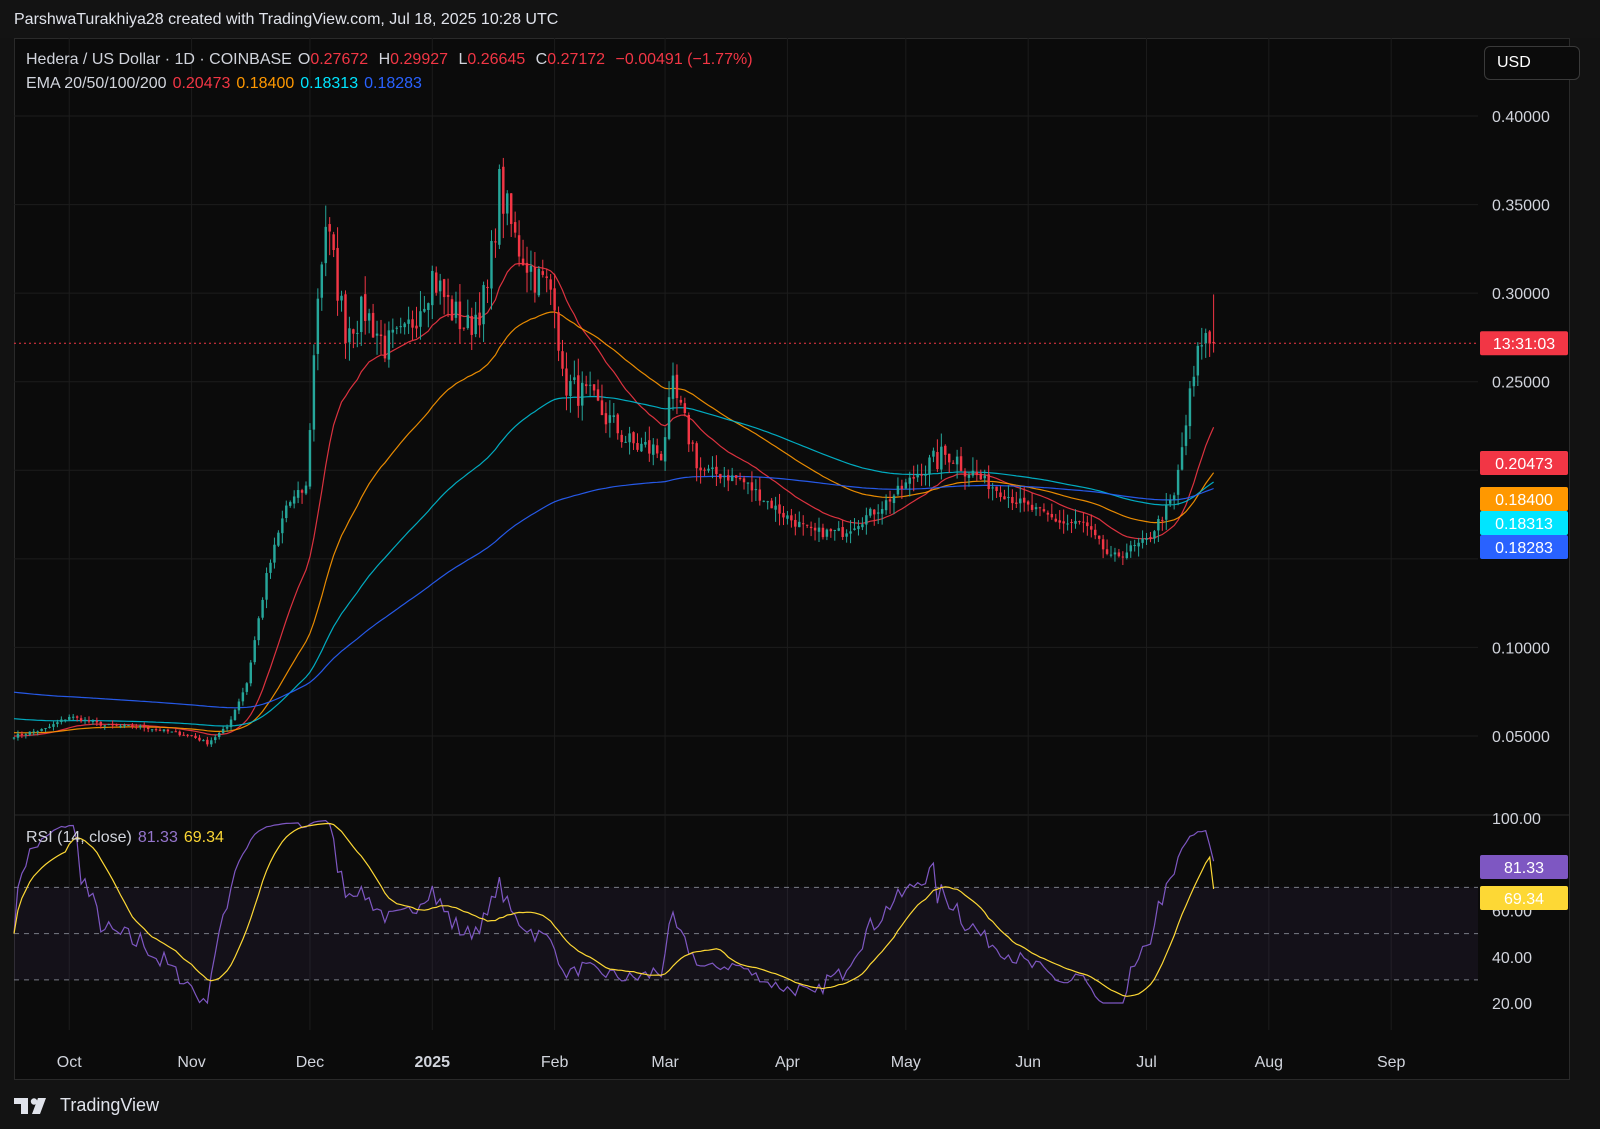 The image size is (1600, 1129). Describe the element at coordinates (496, 59) in the screenshot. I see `low-value: 0.26645` at that location.